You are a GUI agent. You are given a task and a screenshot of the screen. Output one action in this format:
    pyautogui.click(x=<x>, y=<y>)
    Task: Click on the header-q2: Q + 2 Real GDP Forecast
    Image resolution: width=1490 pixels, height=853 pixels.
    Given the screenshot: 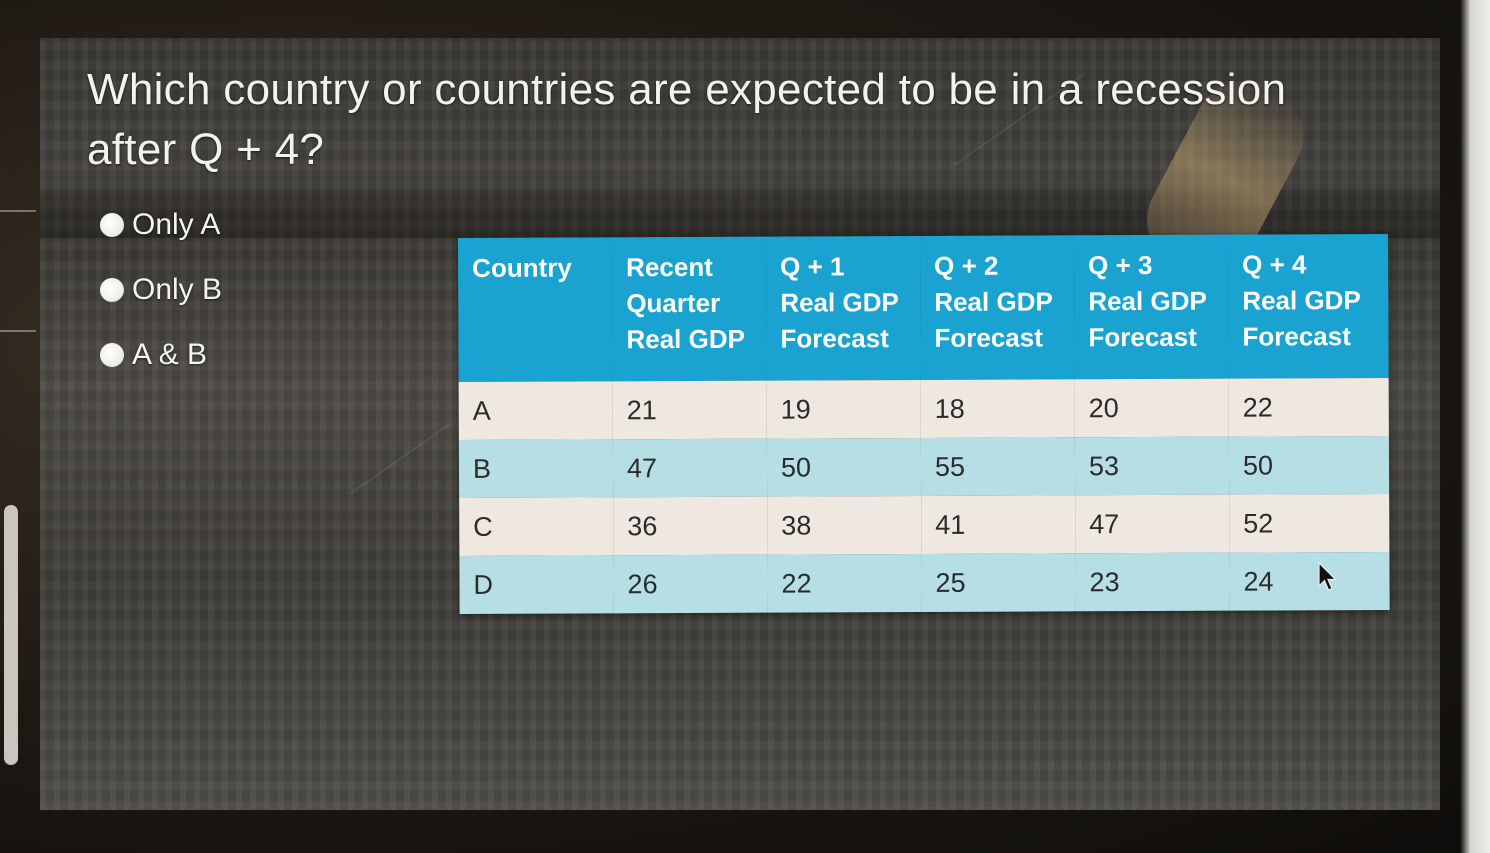 What is the action you would take?
    pyautogui.click(x=997, y=307)
    